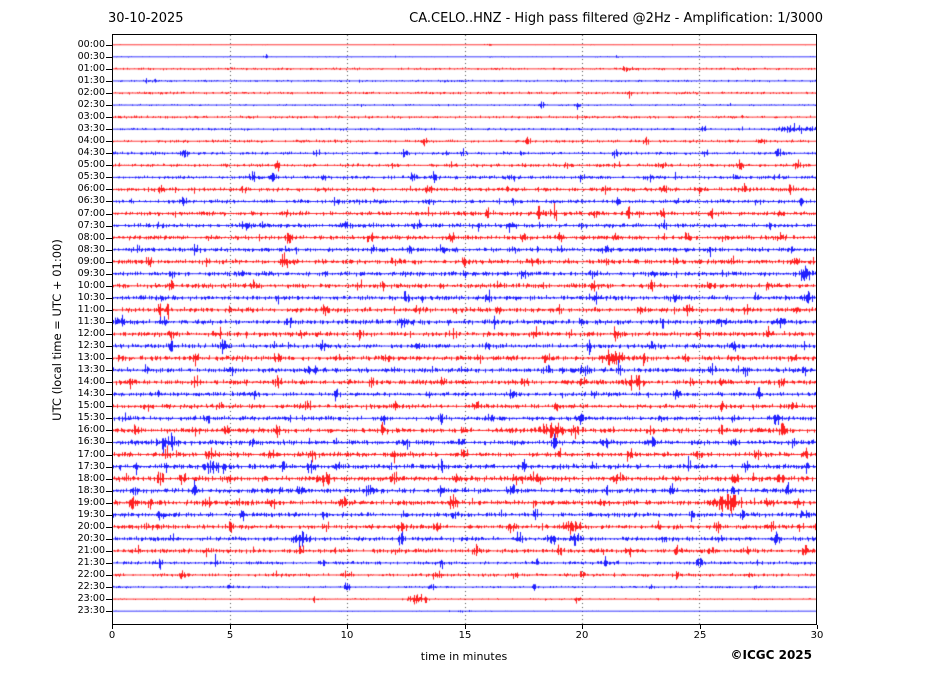 This screenshot has height=696, width=927. What do you see at coordinates (347, 635) in the screenshot?
I see `x-tick-label: 10` at bounding box center [347, 635].